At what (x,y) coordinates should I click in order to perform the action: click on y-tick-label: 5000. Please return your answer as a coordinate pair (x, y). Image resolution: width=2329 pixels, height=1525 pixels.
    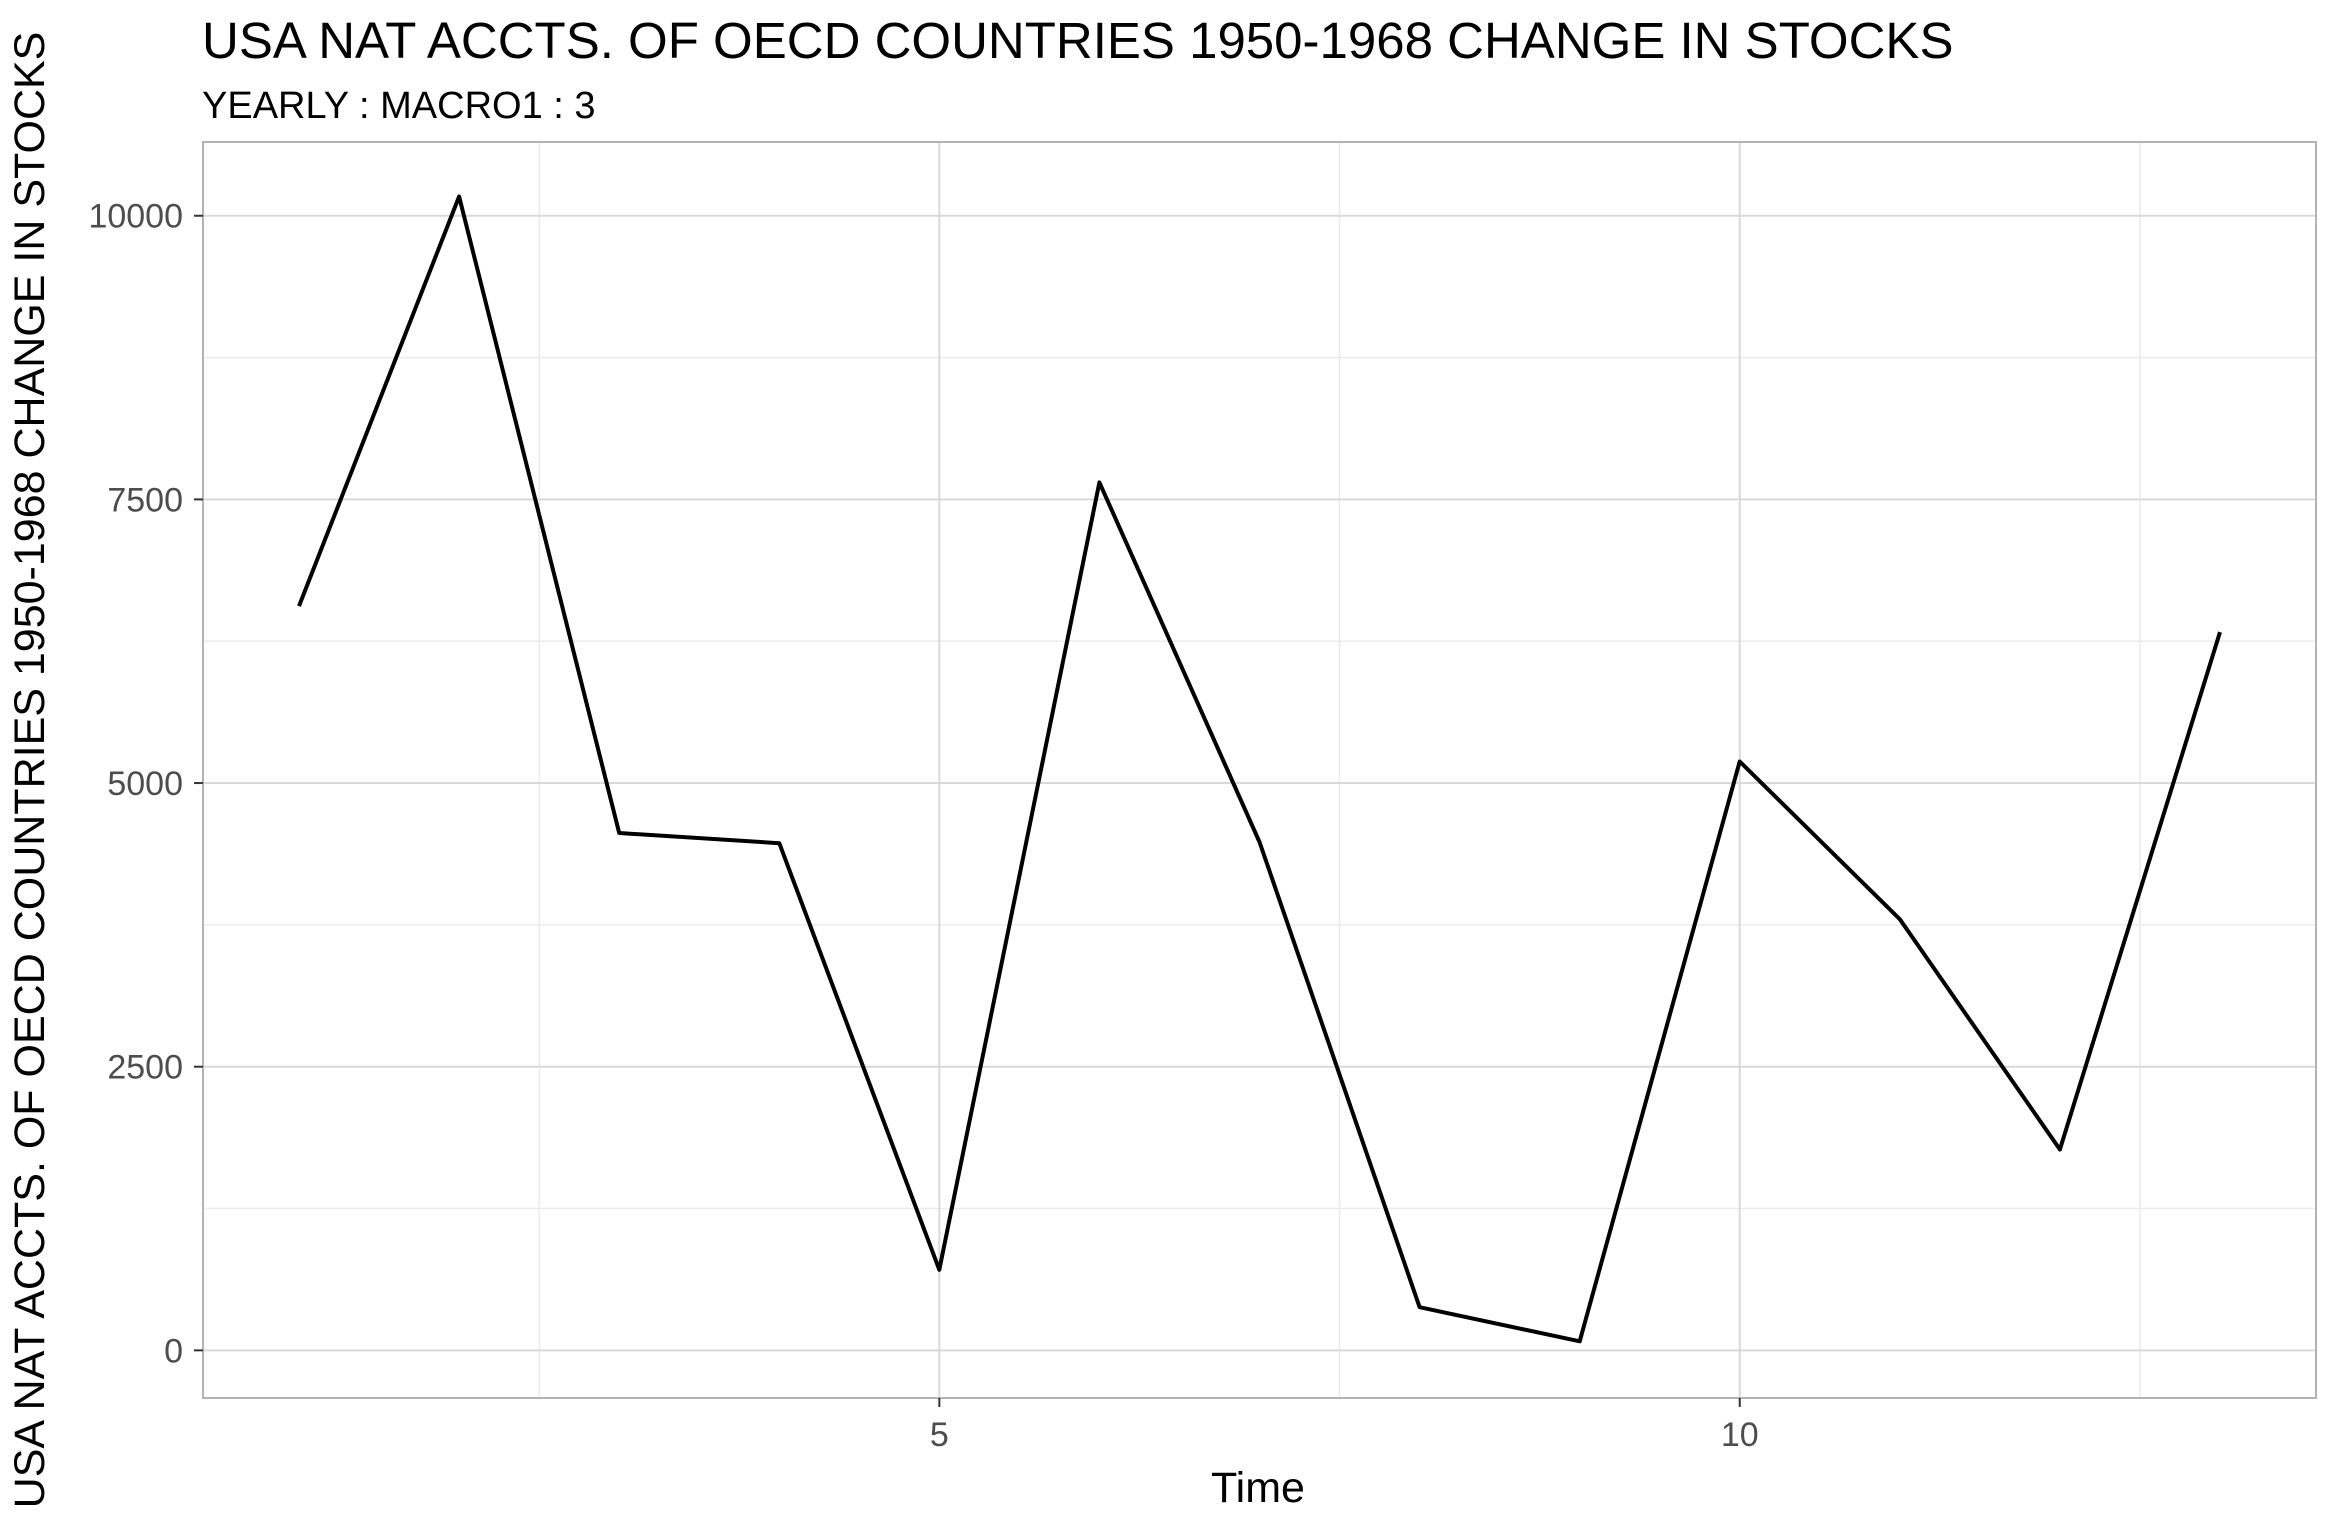
    Looking at the image, I should click on (145, 784).